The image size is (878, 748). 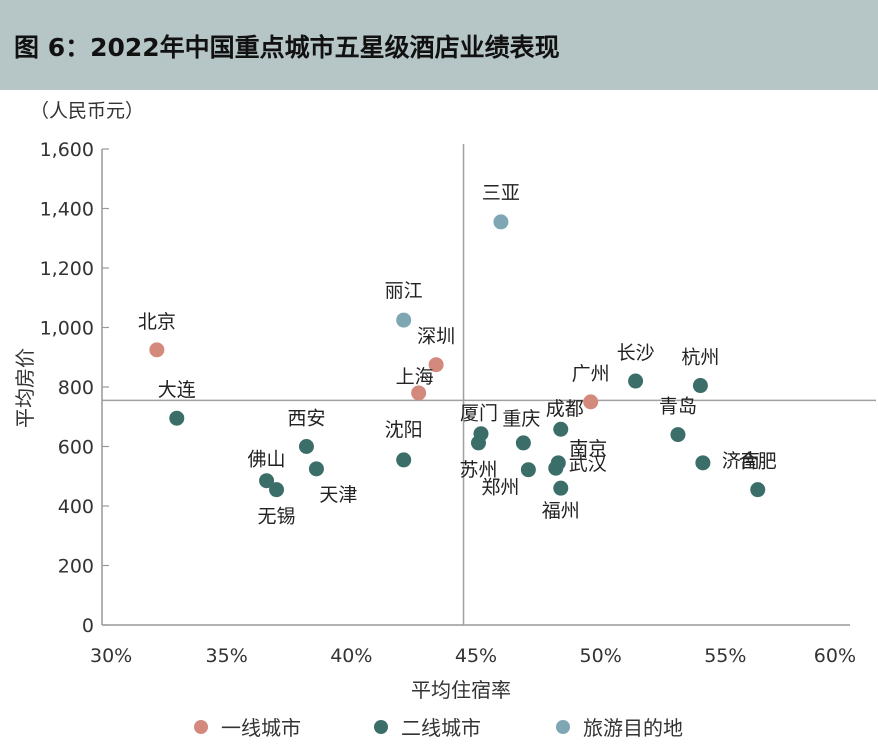 What do you see at coordinates (633, 728) in the screenshot?
I see `legend-label: 旅游目的地` at bounding box center [633, 728].